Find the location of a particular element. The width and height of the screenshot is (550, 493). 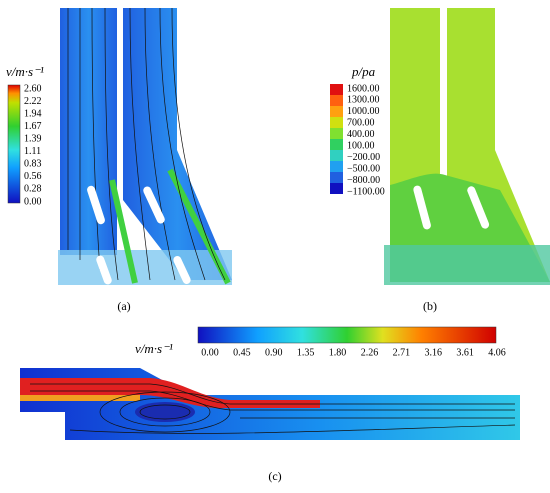

tick-label: 1.67 is located at coordinates (33, 126).